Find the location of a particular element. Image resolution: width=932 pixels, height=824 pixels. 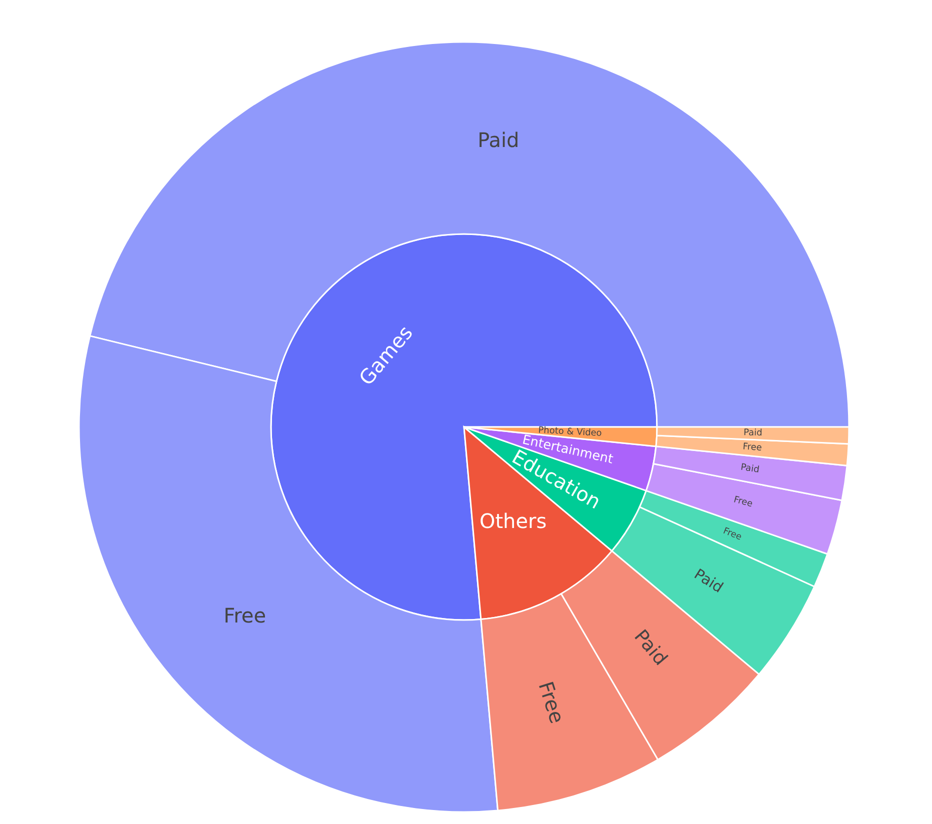

slice-label: Others is located at coordinates (513, 521).